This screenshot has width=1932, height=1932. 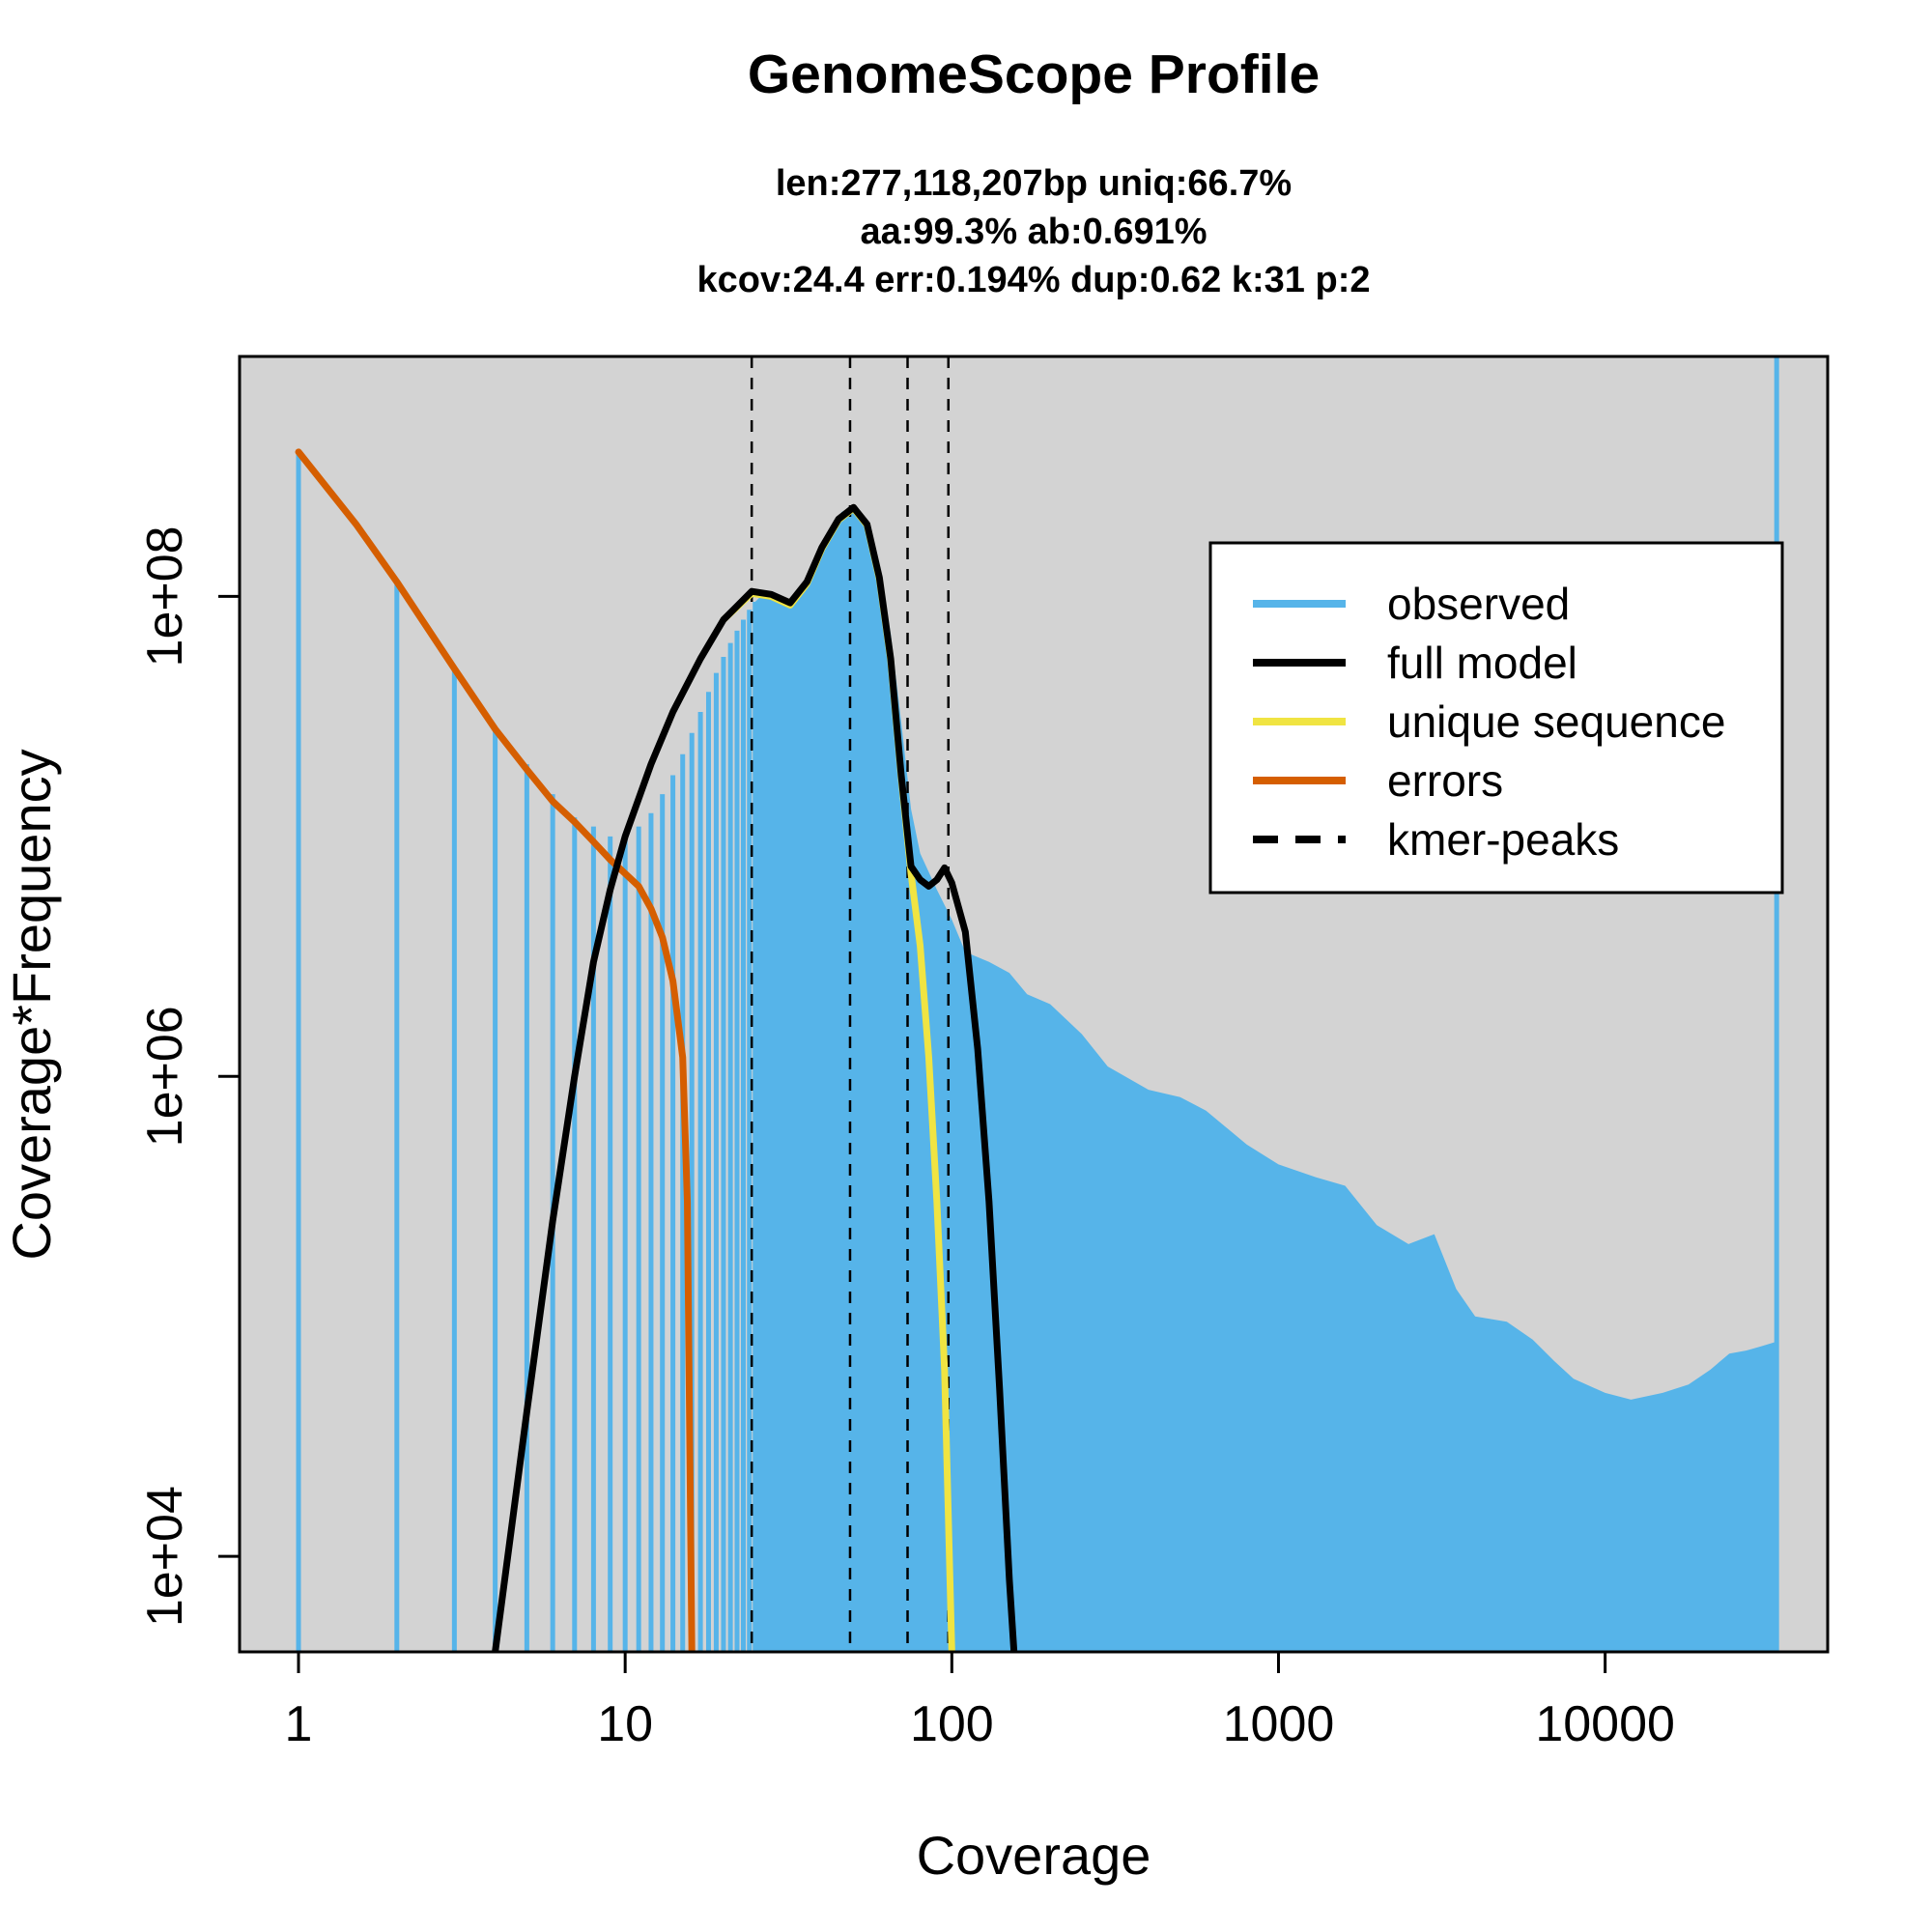 I want to click on y-axis: 1e+04 1e+06 1e+08, so click(x=188, y=1076).